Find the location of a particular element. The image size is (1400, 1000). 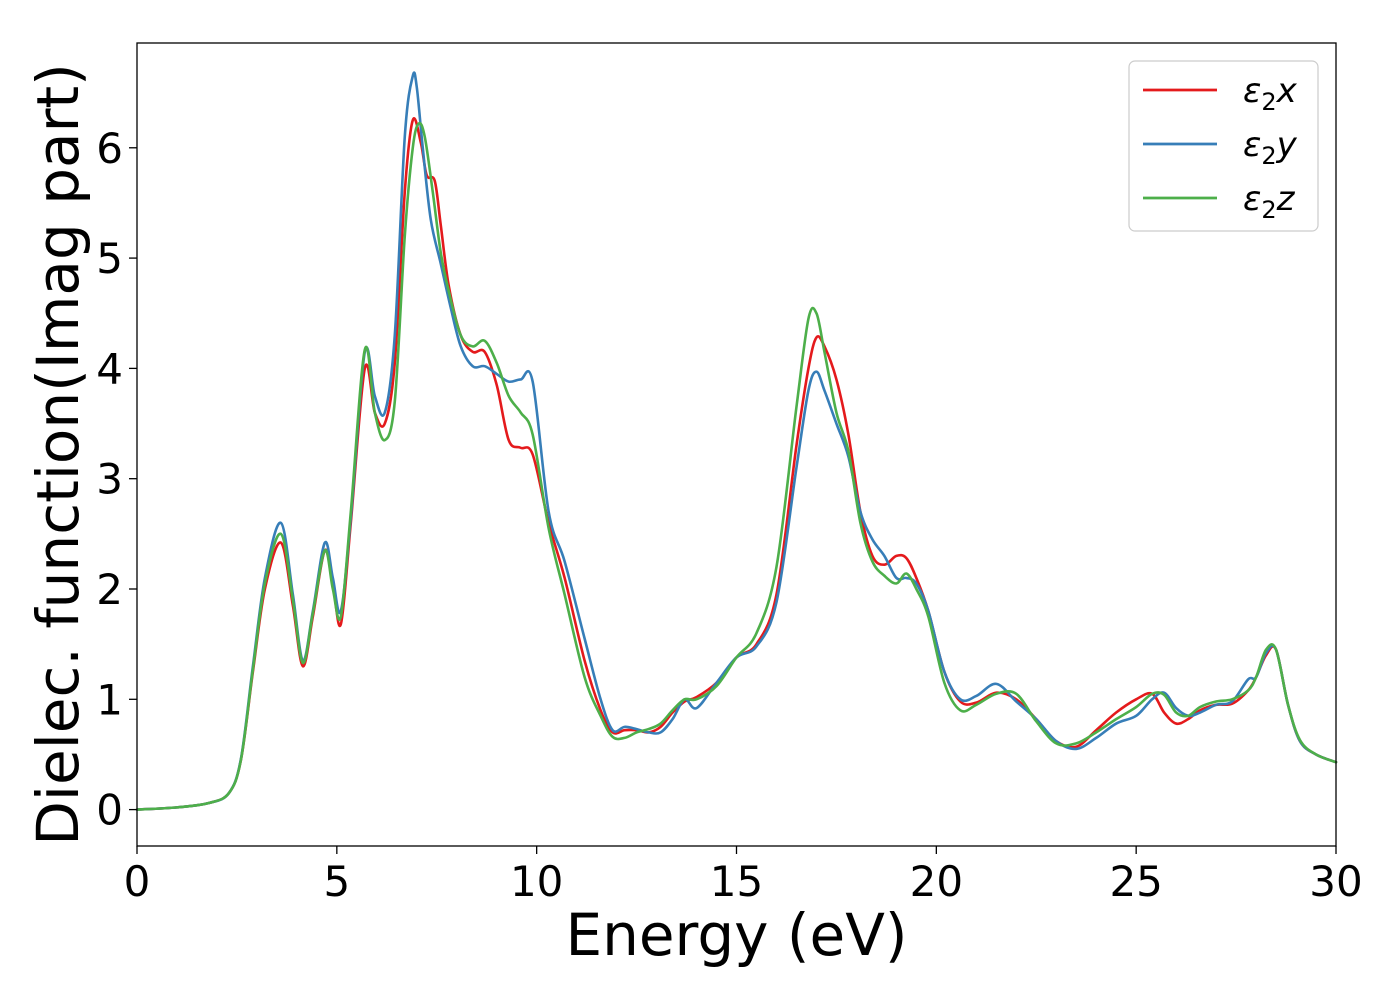

x-axis-ticks: 0 5 10 15 20 25 30 is located at coordinates (743, 876).